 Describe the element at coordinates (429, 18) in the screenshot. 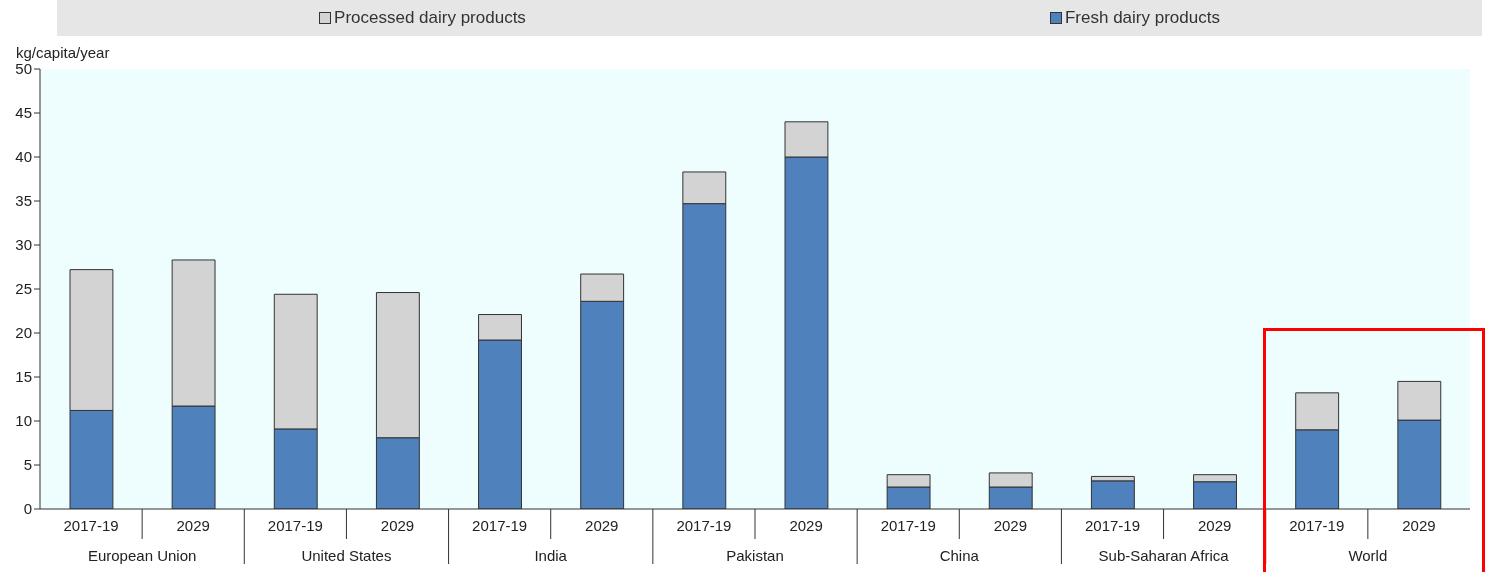

I see `legend-label: Processed dairy products` at that location.